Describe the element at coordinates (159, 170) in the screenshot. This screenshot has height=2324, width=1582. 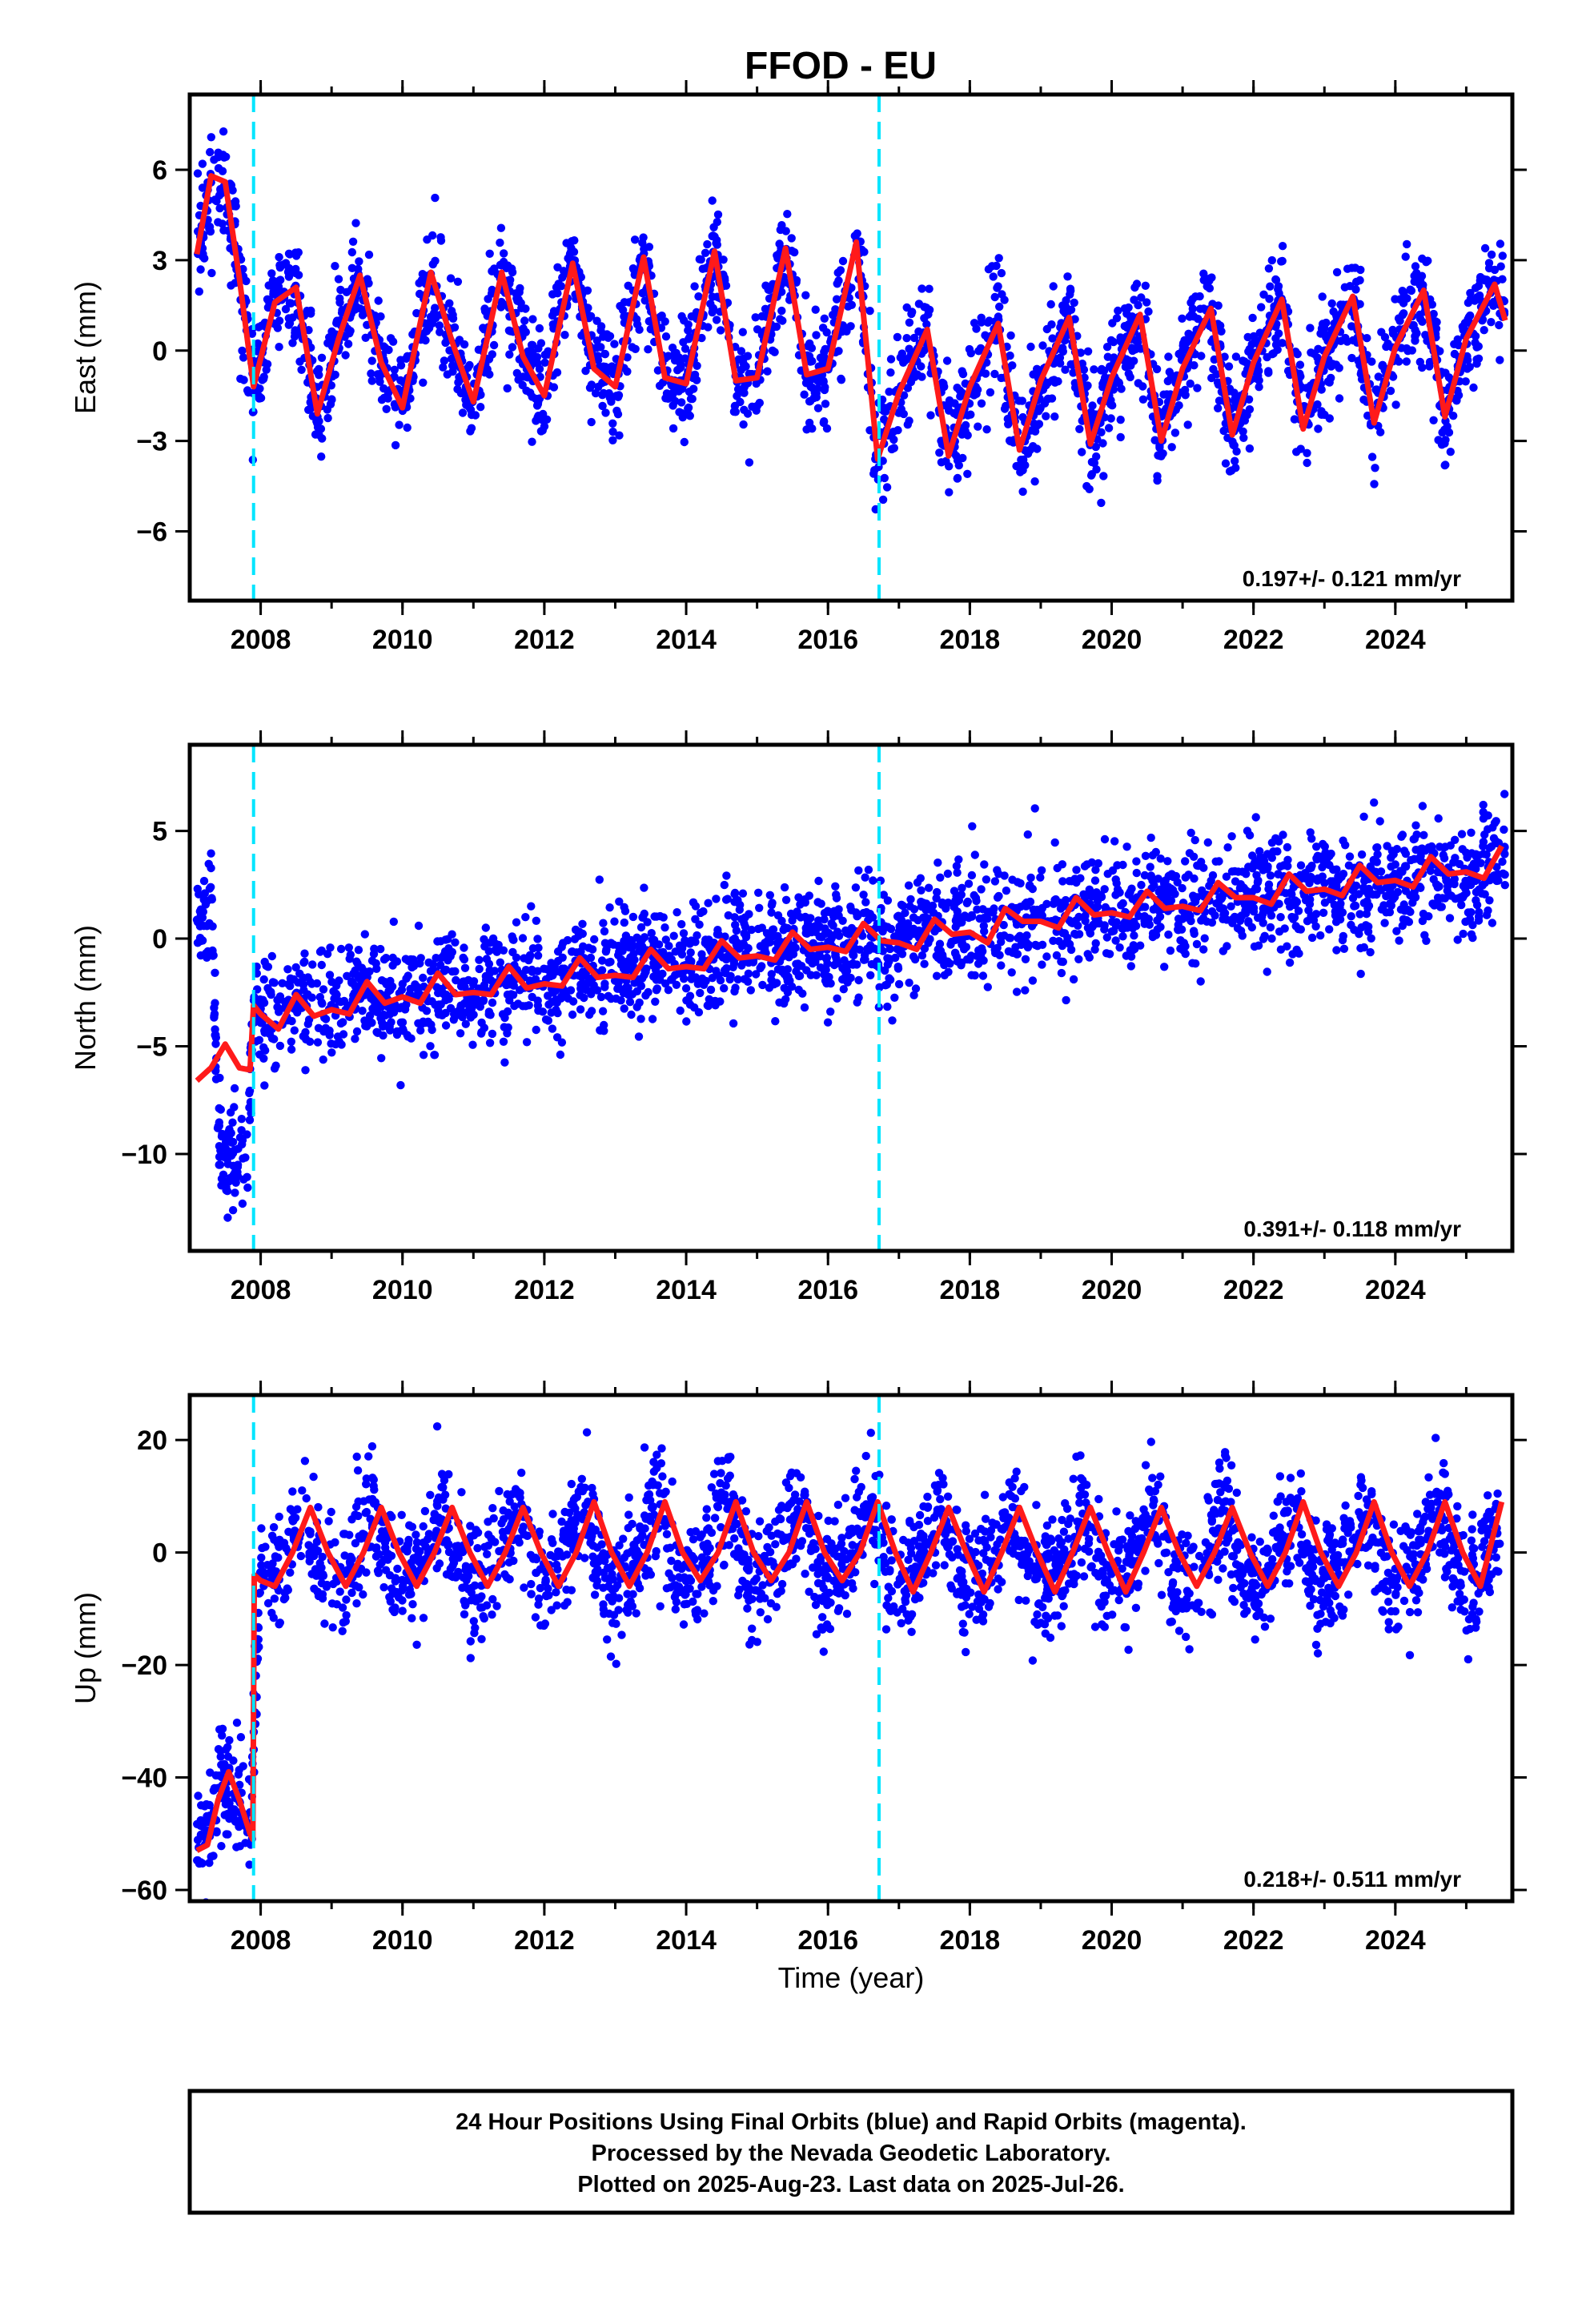
I see `y-tick-label: 6` at that location.